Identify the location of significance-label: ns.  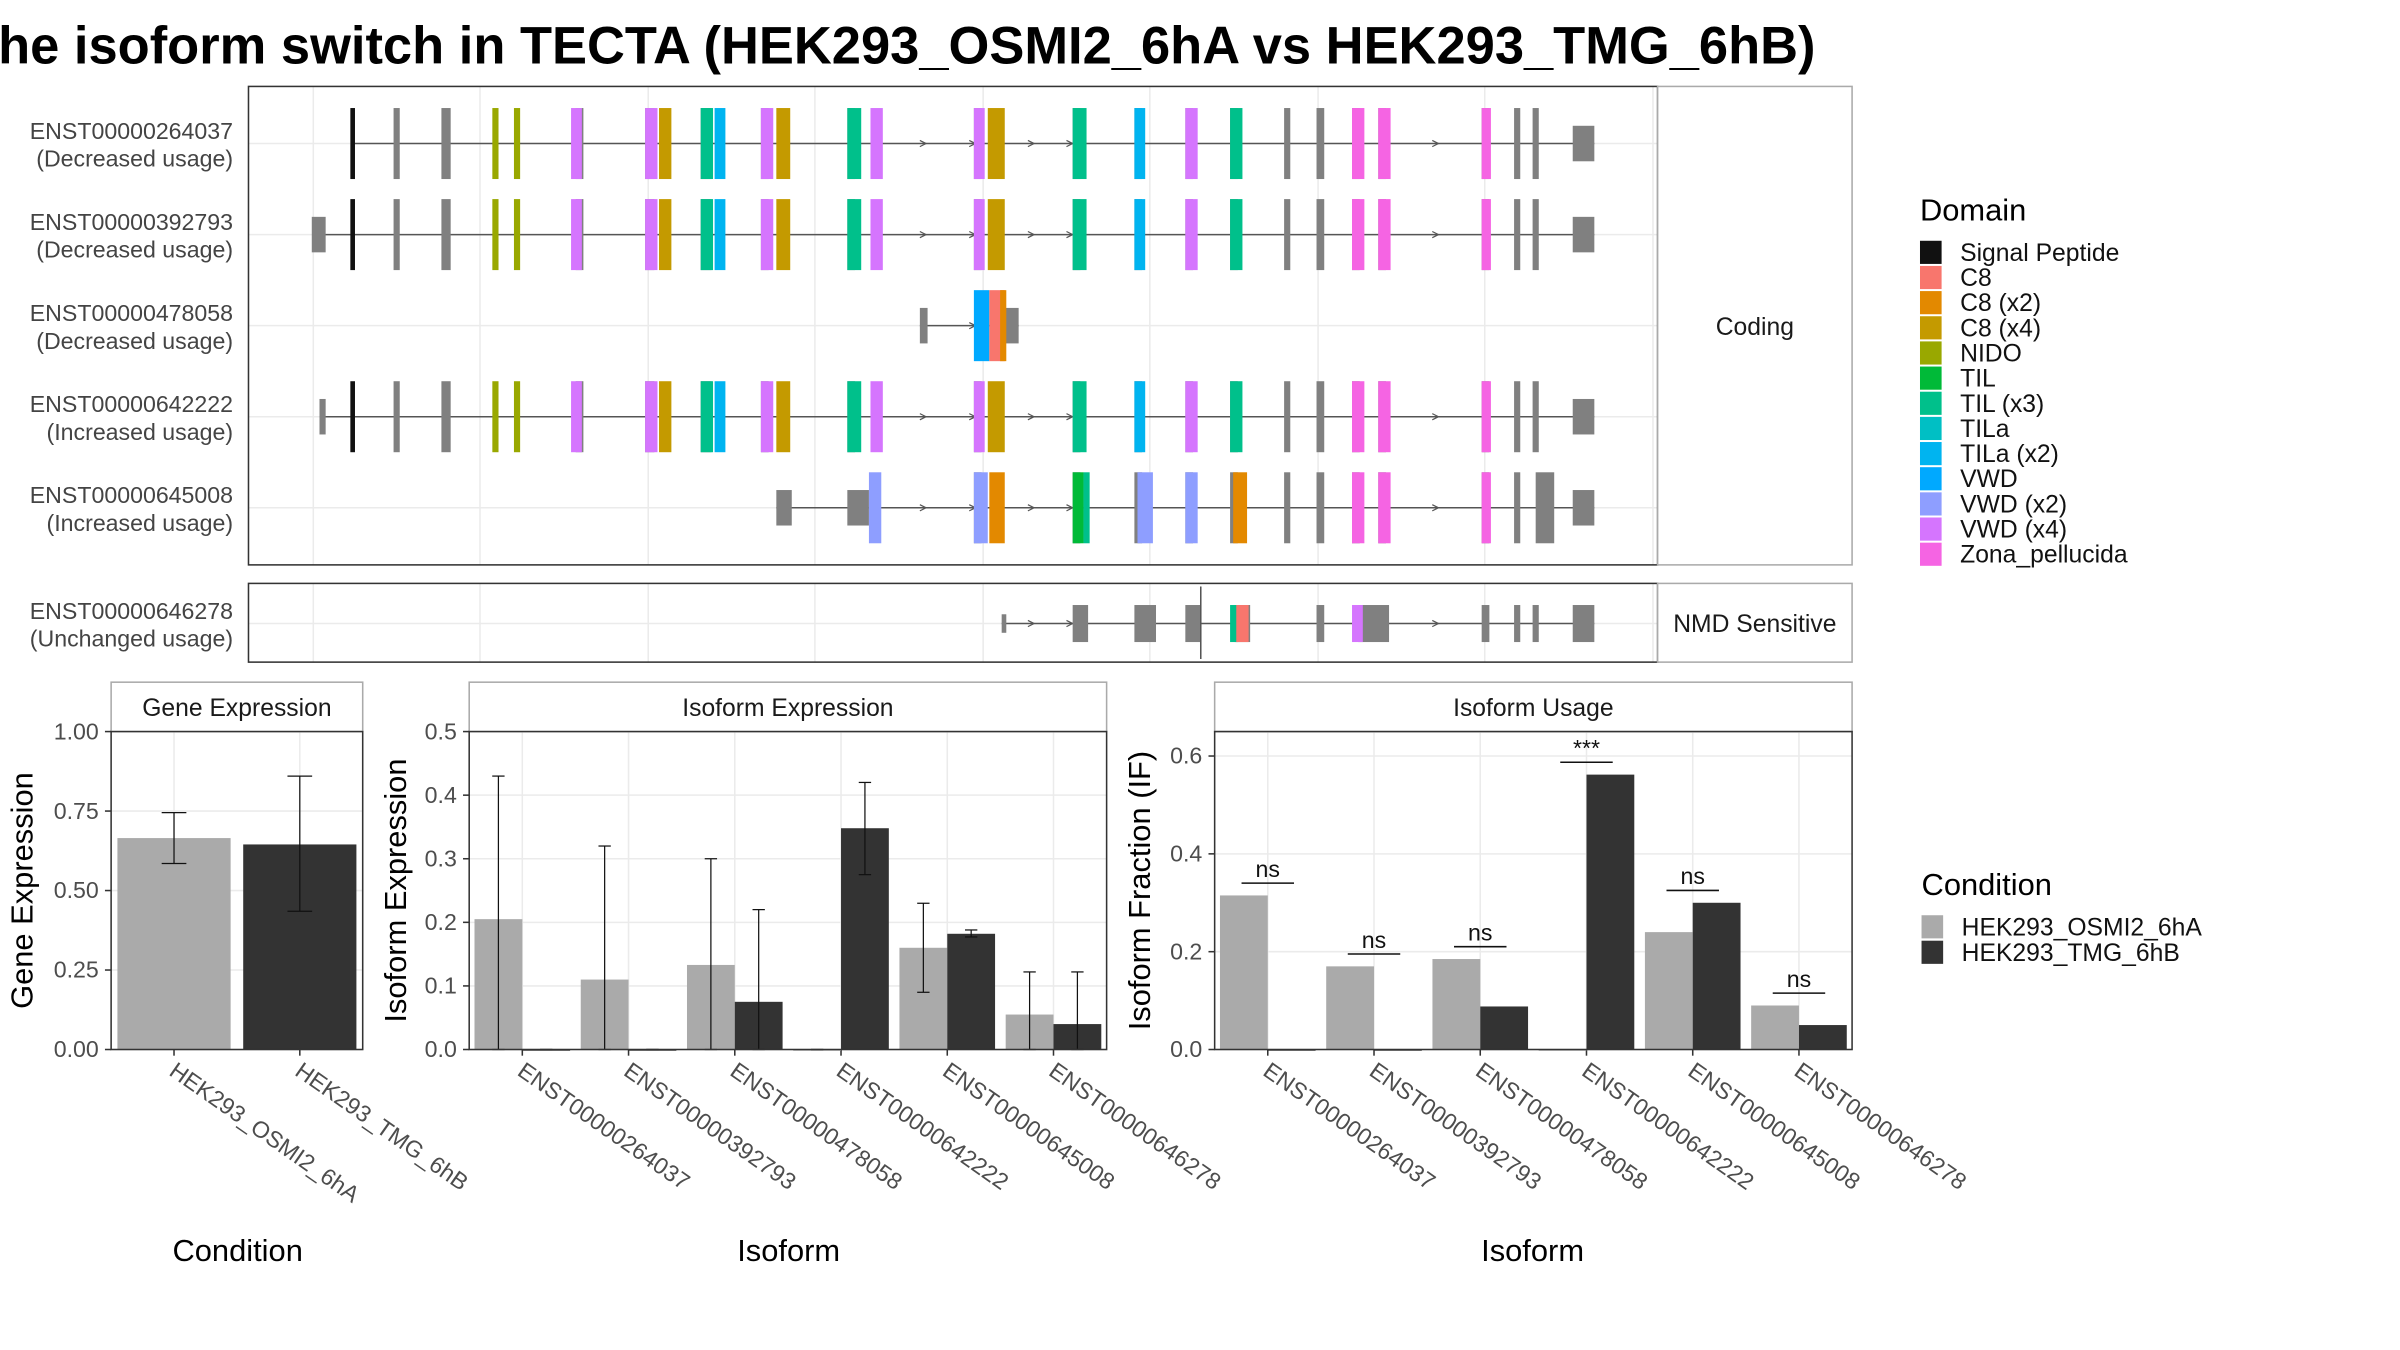
(1268, 869).